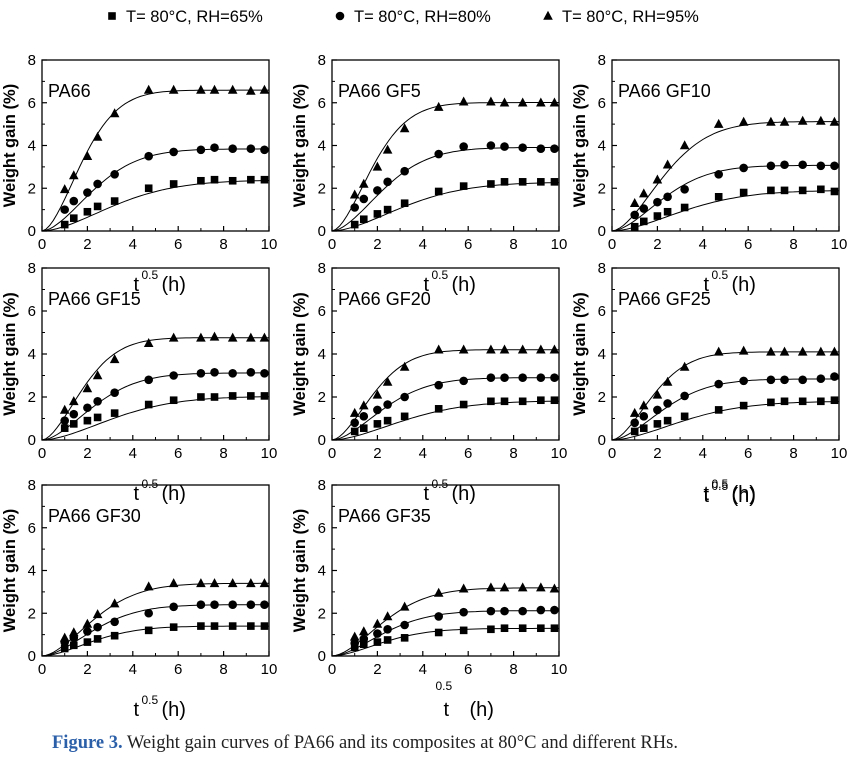 The image size is (865, 762). What do you see at coordinates (32, 311) in the screenshot?
I see `y-tick-label: 6` at bounding box center [32, 311].